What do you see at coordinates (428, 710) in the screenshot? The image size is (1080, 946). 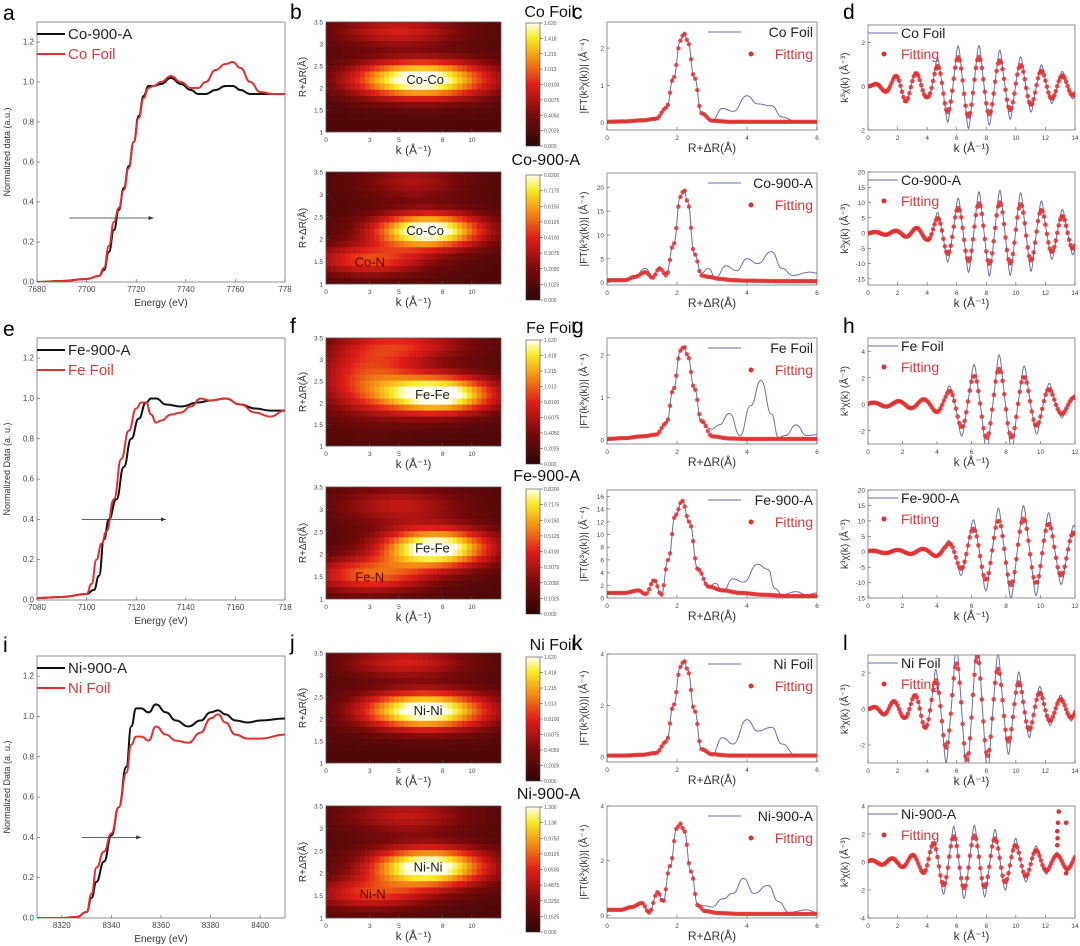 I see `bond-annotation: Ni-Ni` at bounding box center [428, 710].